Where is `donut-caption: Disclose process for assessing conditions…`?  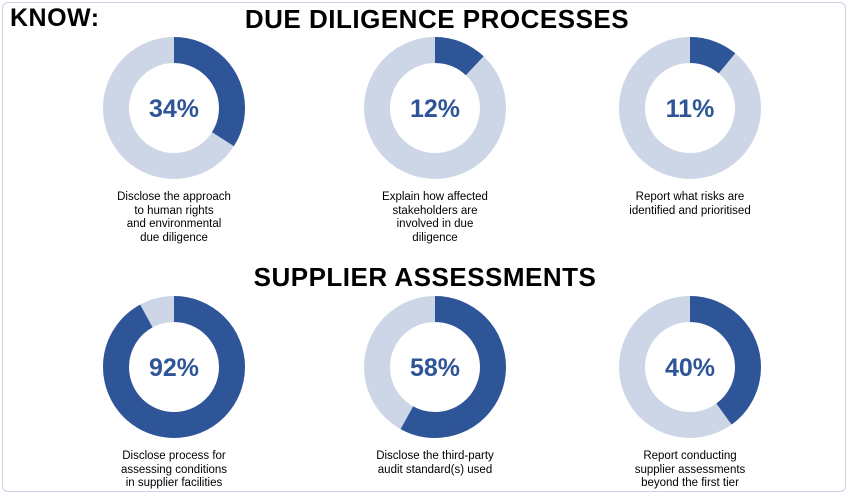 donut-caption: Disclose process for assessing conditions… is located at coordinates (174, 470).